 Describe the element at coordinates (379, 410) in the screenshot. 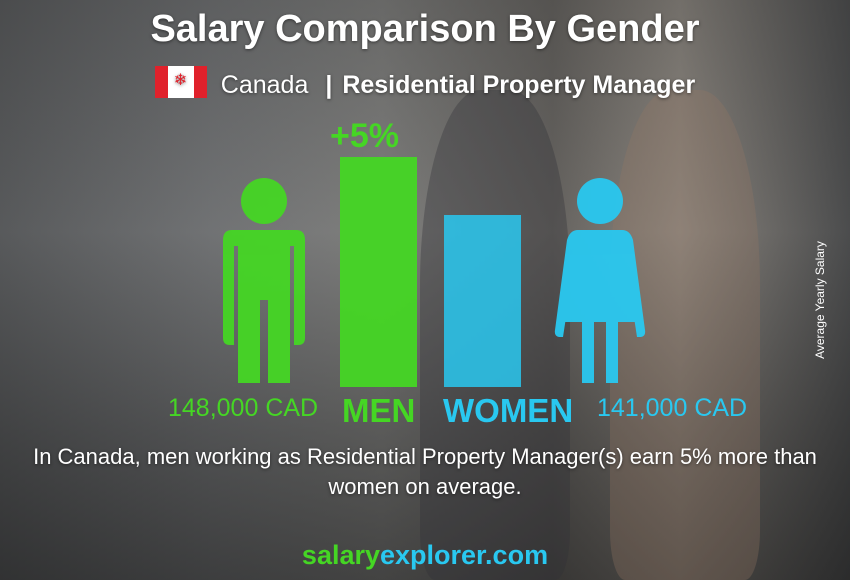

I see `men-label: MEN` at that location.